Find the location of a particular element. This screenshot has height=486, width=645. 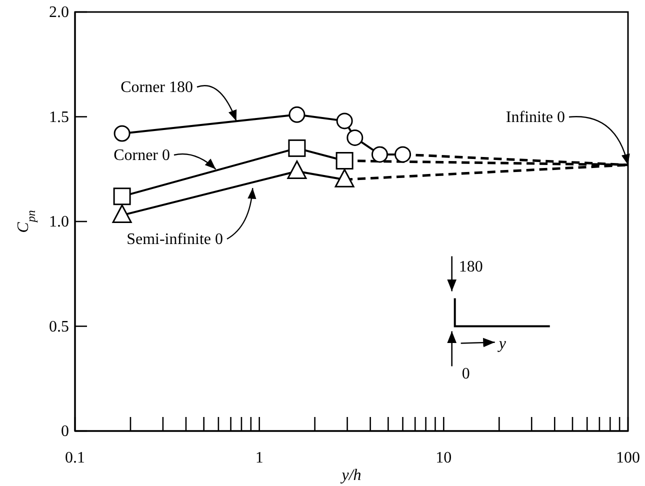

annotation: 180 is located at coordinates (470, 267).